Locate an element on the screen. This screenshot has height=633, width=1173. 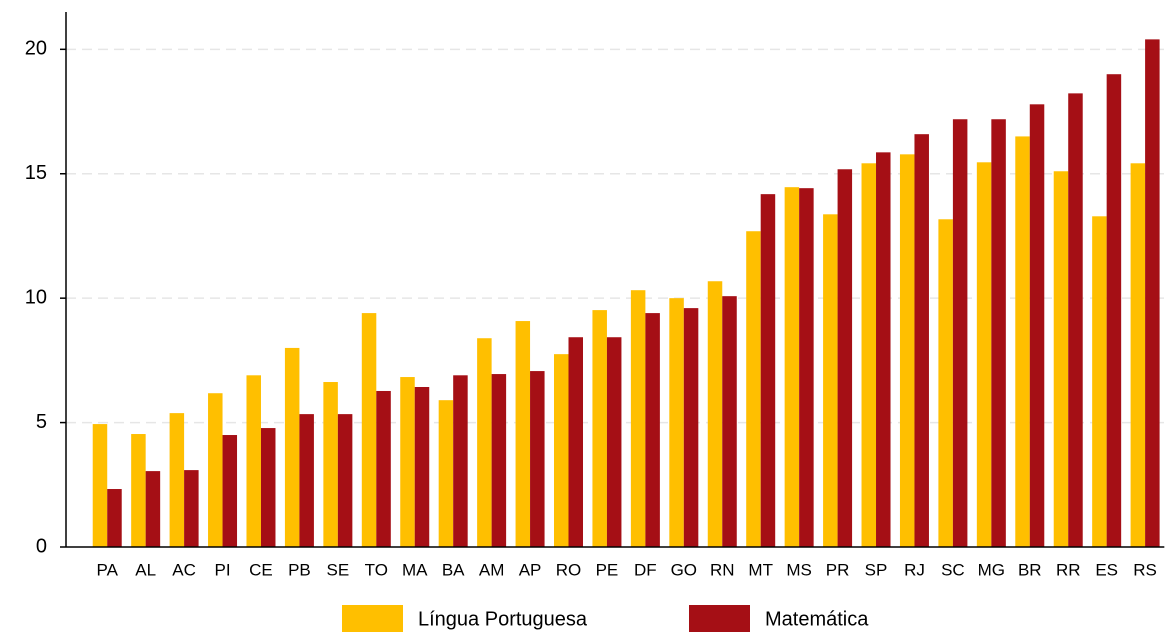
x-tick-label: MA is located at coordinates (415, 569).